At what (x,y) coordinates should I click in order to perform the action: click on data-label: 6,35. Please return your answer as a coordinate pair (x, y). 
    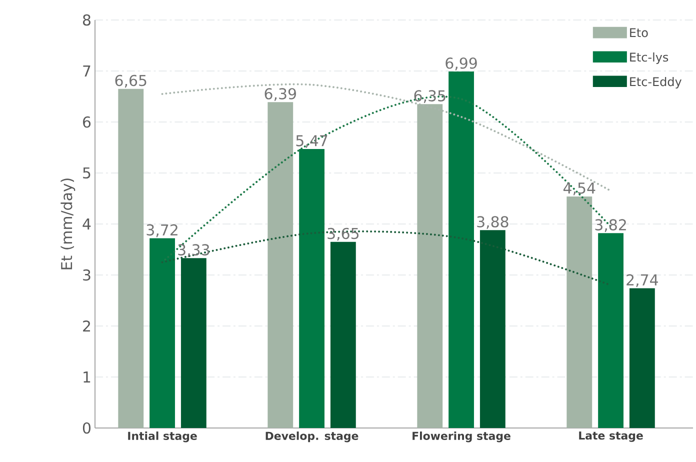
    Looking at the image, I should click on (430, 96).